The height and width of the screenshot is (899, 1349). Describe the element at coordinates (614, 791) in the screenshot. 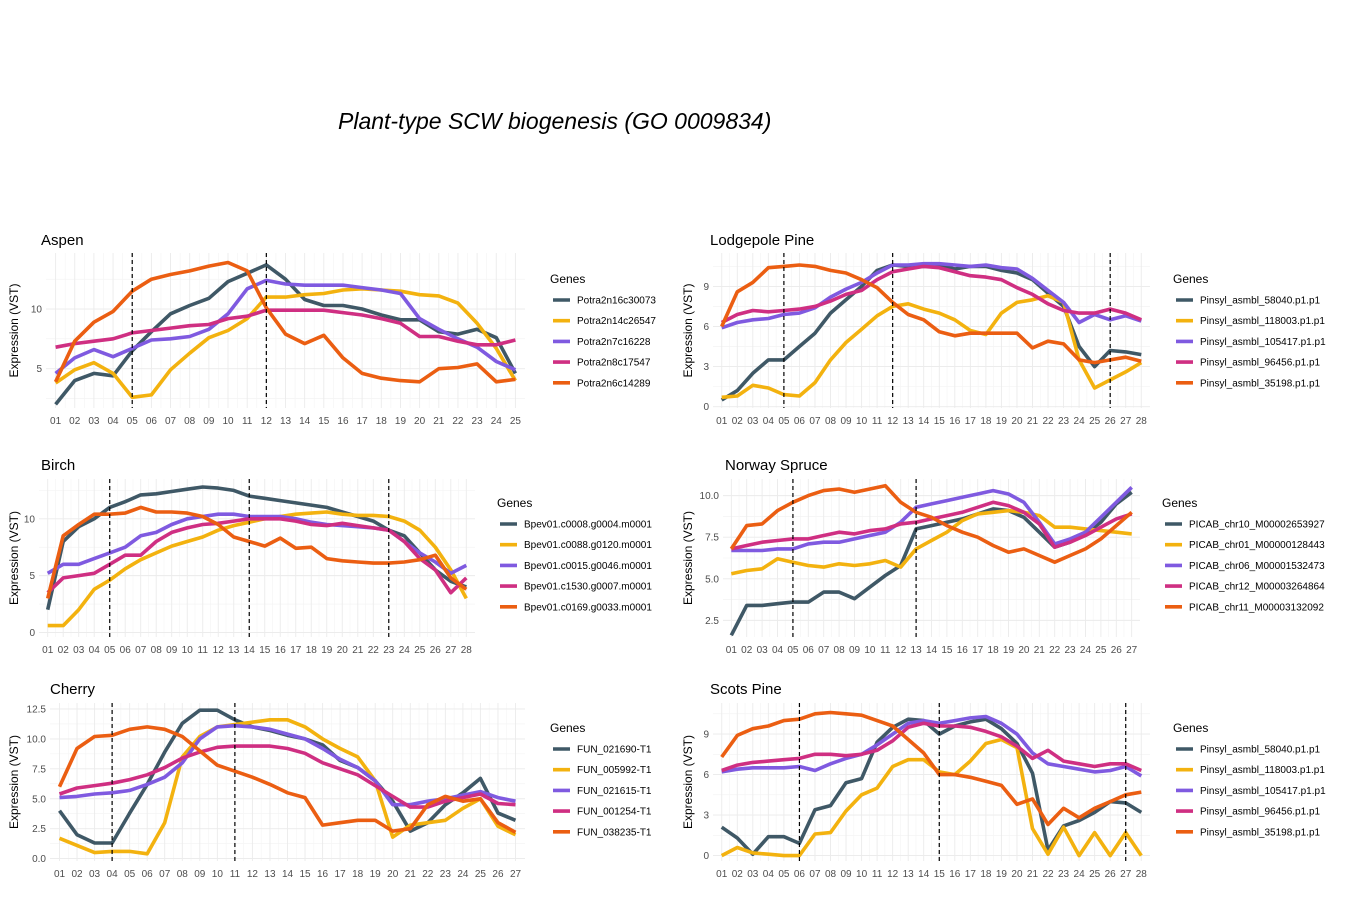

I see `legend-label: FUN_021615-T1` at that location.